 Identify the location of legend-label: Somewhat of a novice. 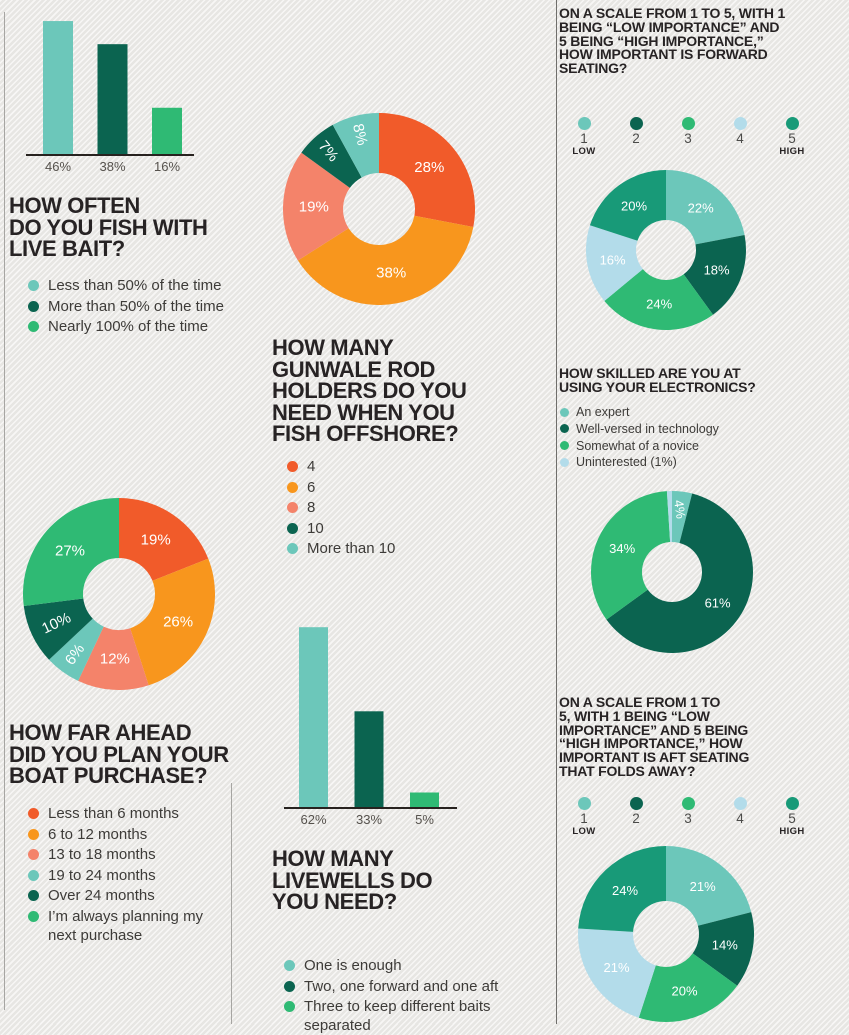
(637, 445).